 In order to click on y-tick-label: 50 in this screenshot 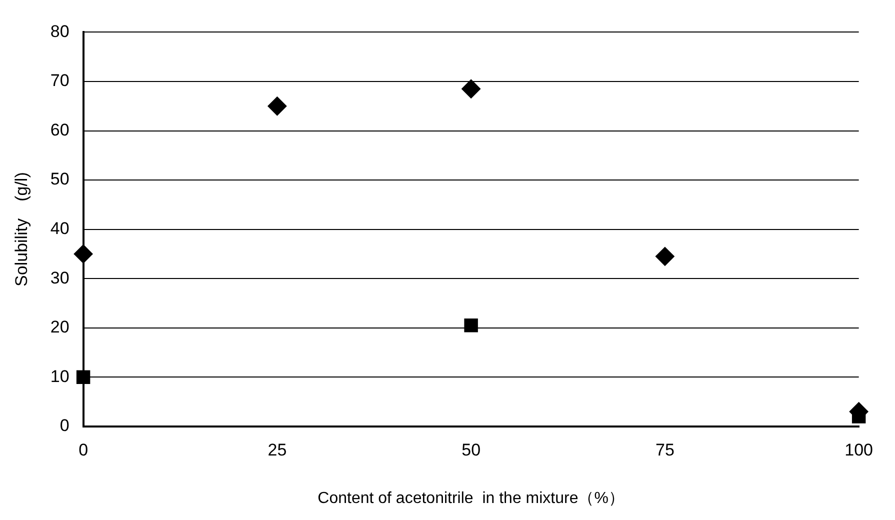, I will do `click(60, 179)`.